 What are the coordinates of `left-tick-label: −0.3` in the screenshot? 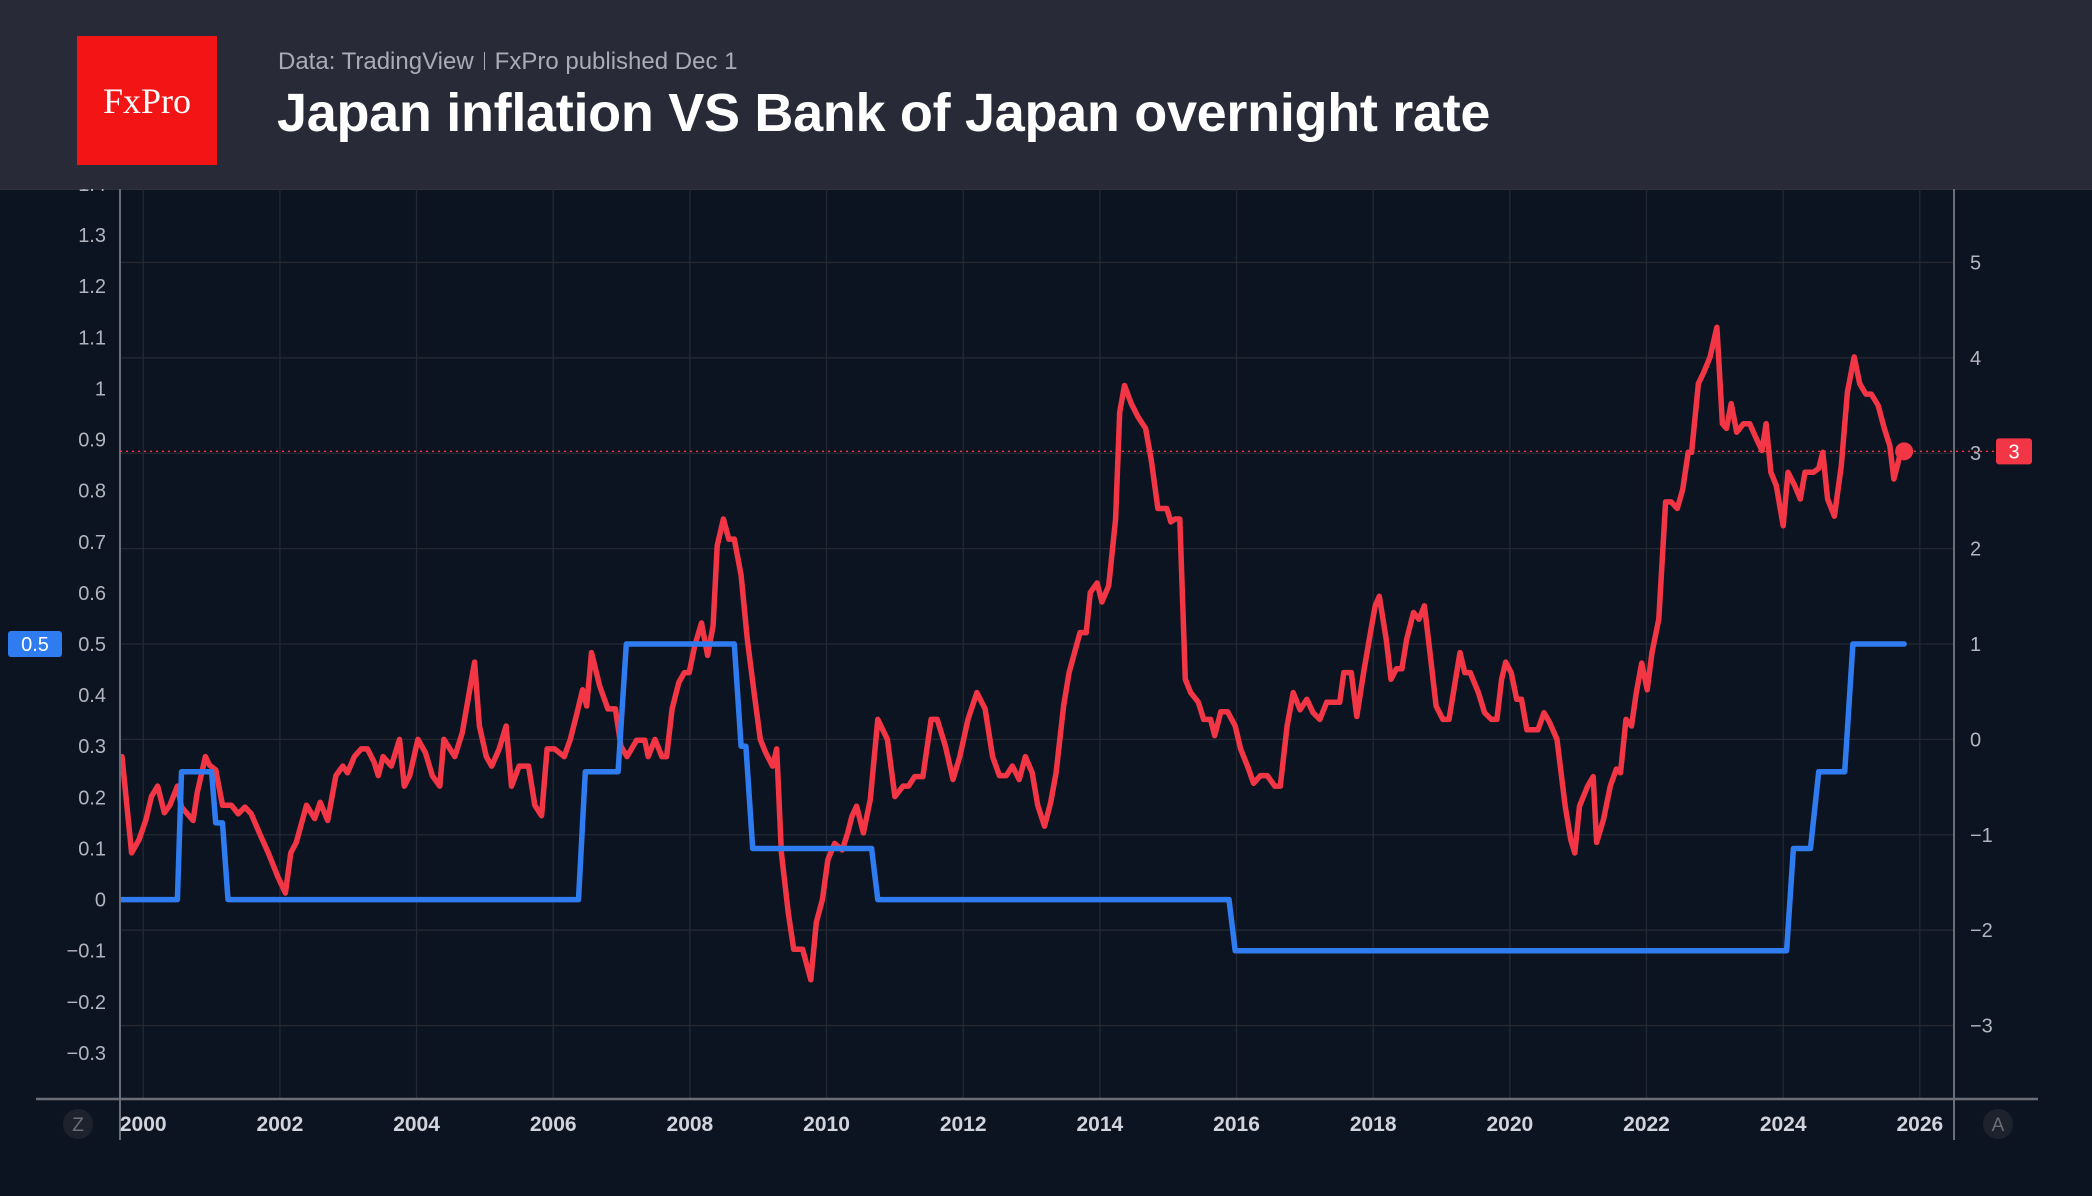 It's located at (86, 1054).